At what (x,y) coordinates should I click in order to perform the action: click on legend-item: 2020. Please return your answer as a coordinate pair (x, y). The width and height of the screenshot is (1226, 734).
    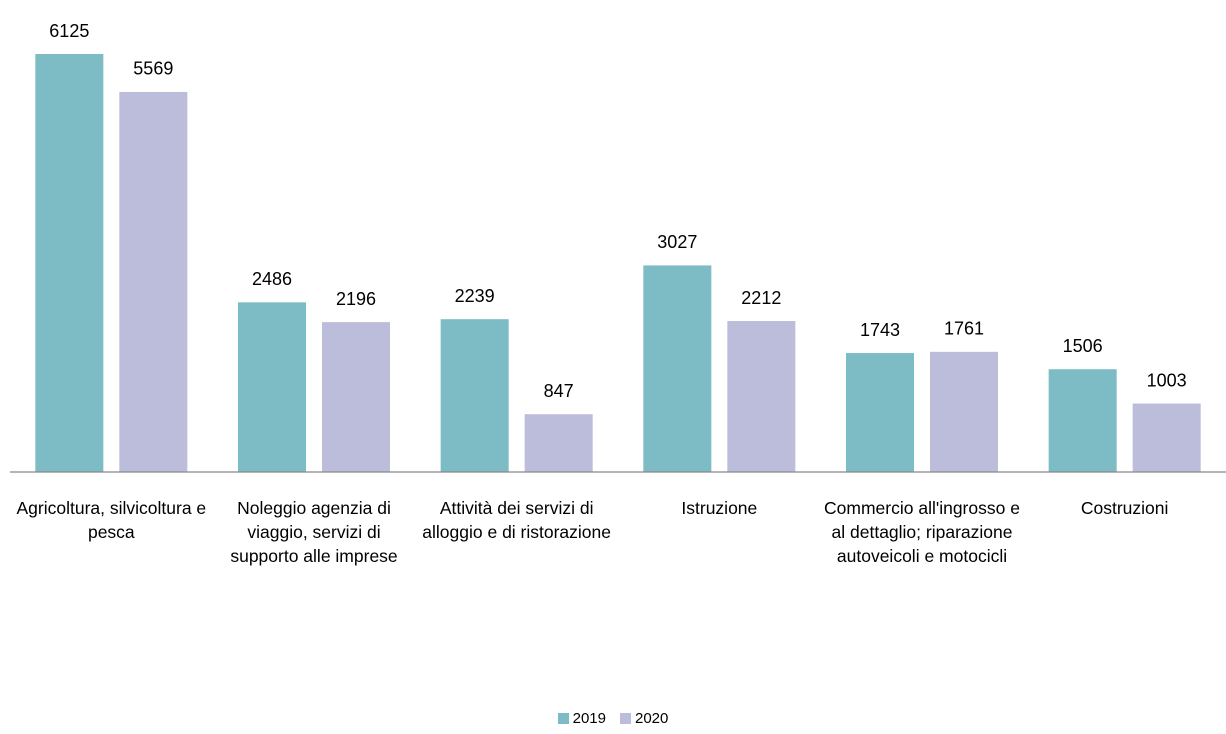
    Looking at the image, I should click on (644, 718).